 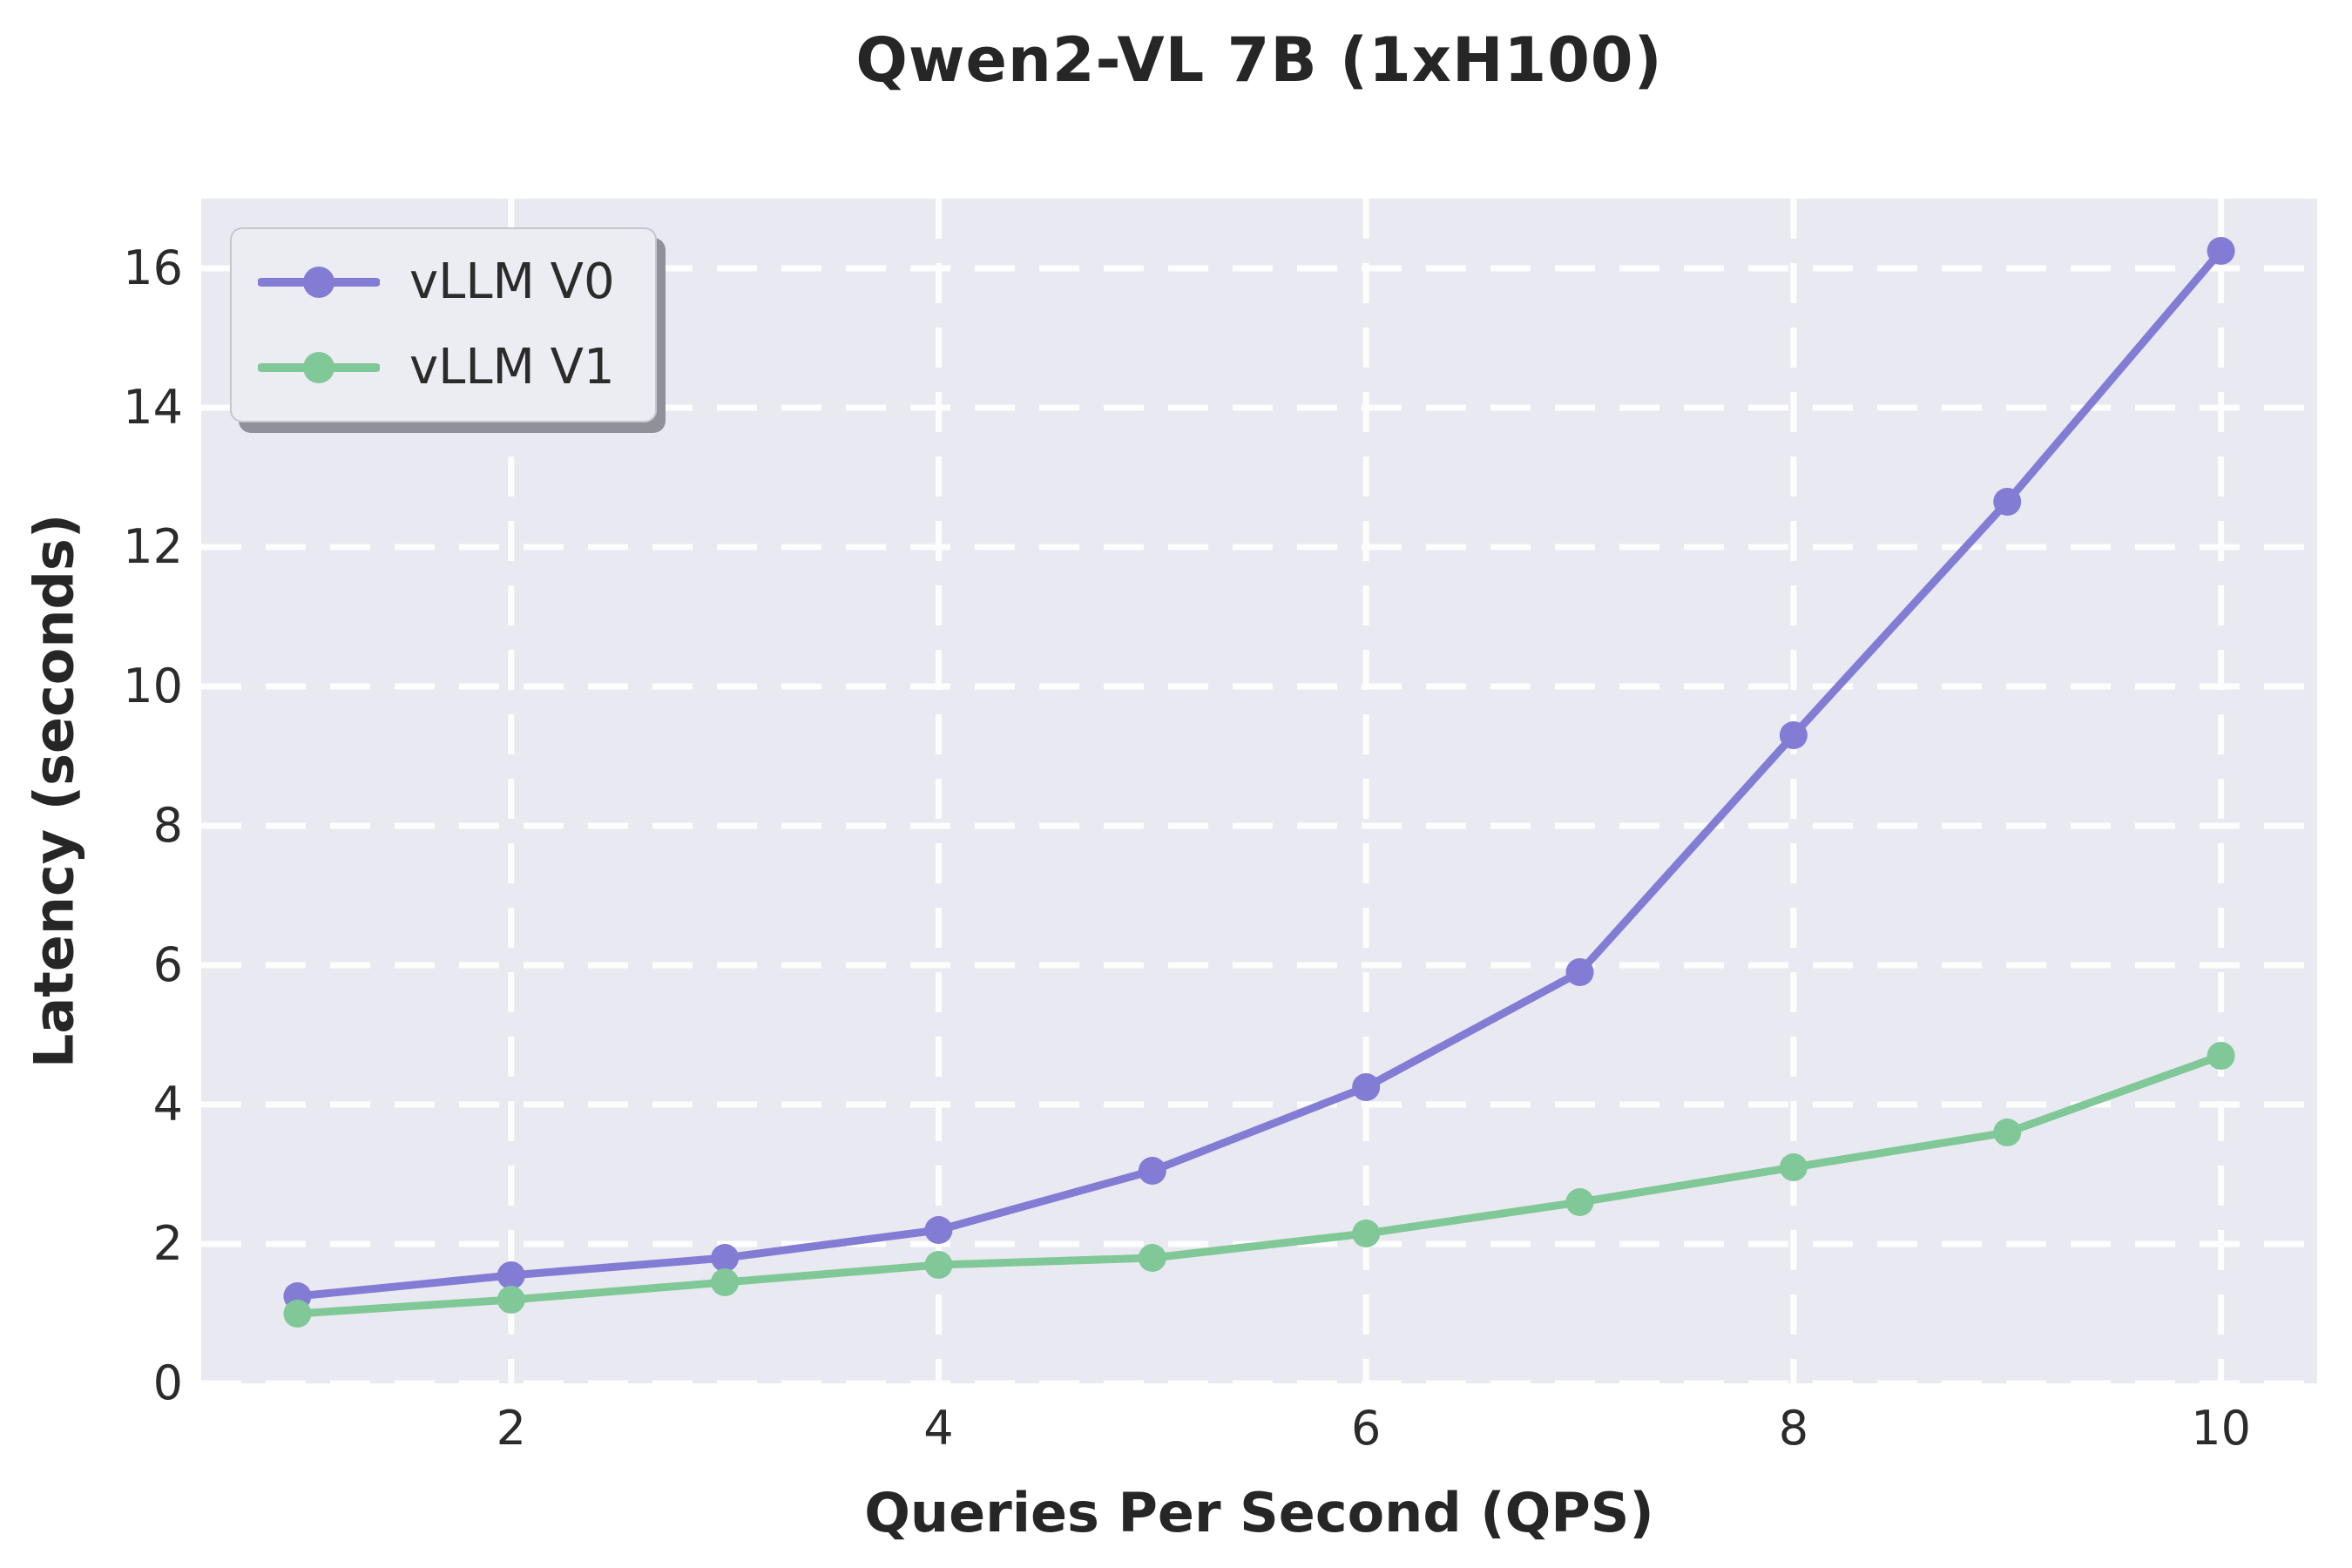 I want to click on legend-item-vllm-v0: vLLM V0, so click(x=437, y=282).